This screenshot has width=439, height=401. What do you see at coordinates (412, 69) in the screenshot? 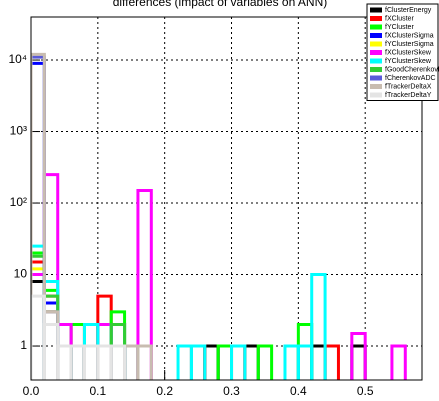
I see `legend-label: fGoodCherenkovHit` at bounding box center [412, 69].